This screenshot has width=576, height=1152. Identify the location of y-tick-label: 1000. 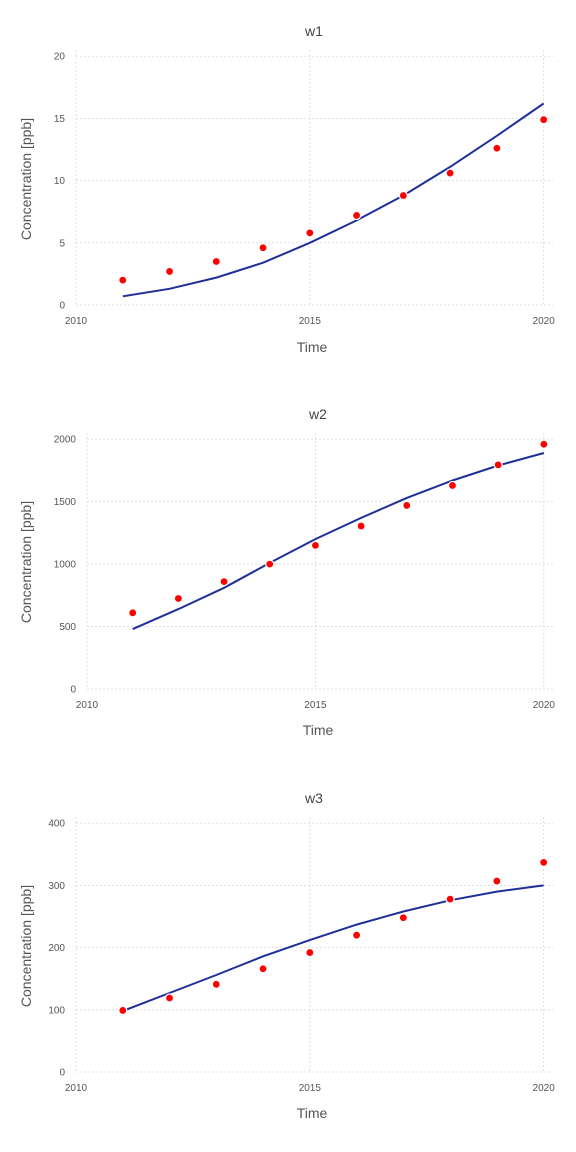
(65, 565).